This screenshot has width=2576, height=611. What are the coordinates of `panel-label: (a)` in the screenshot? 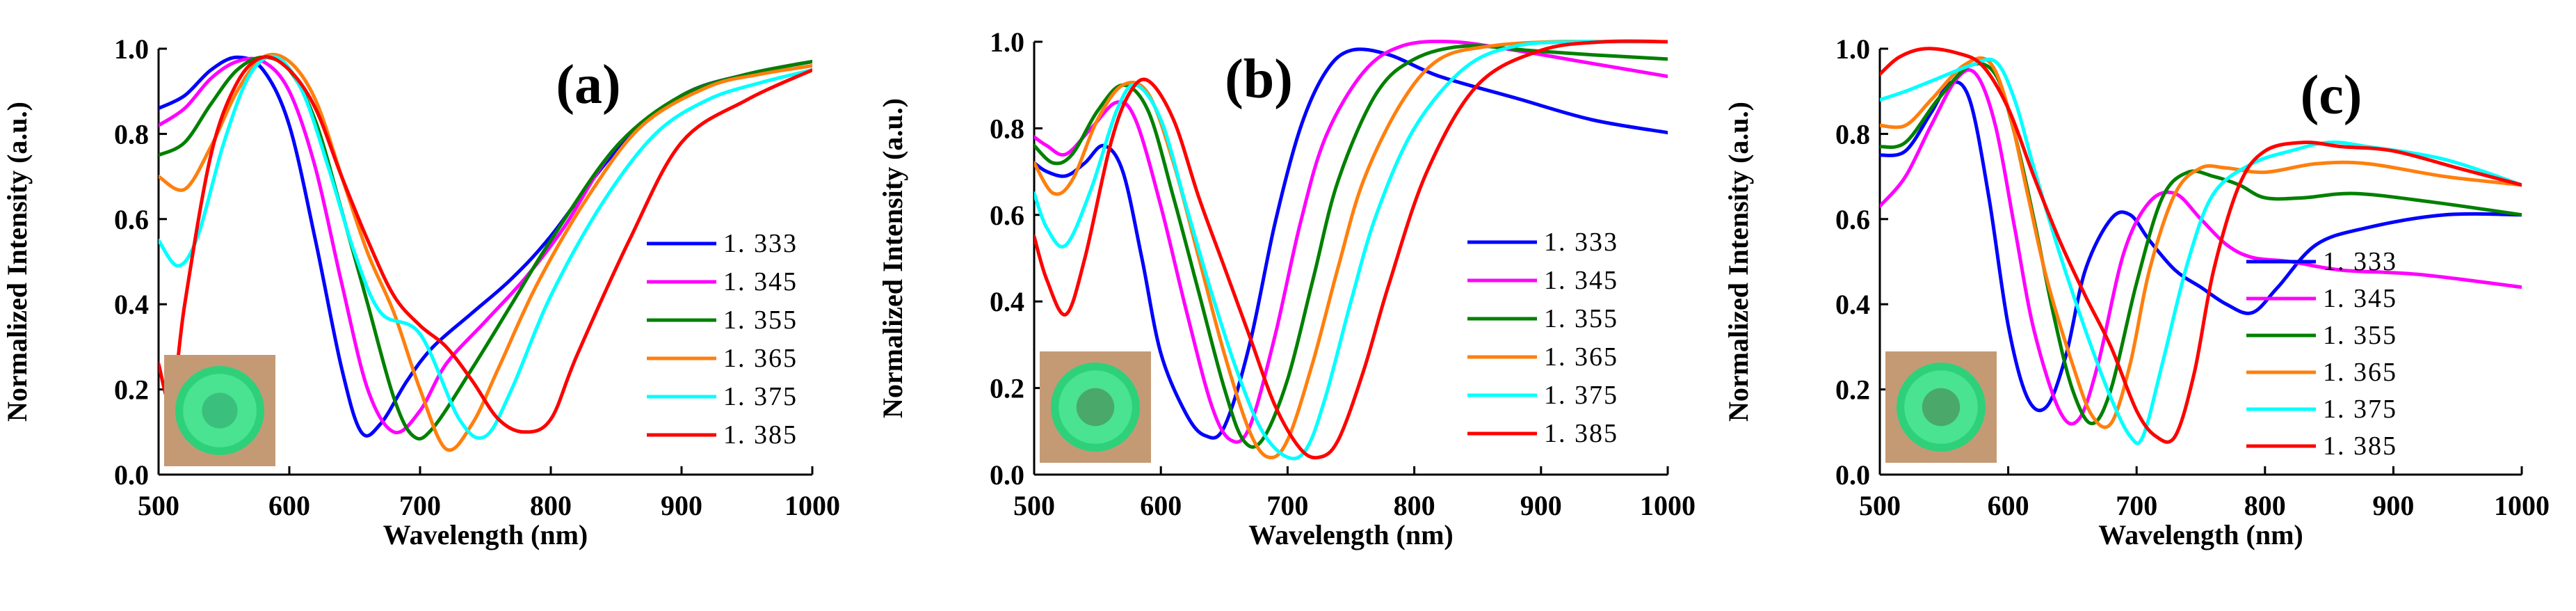 It's located at (588, 85).